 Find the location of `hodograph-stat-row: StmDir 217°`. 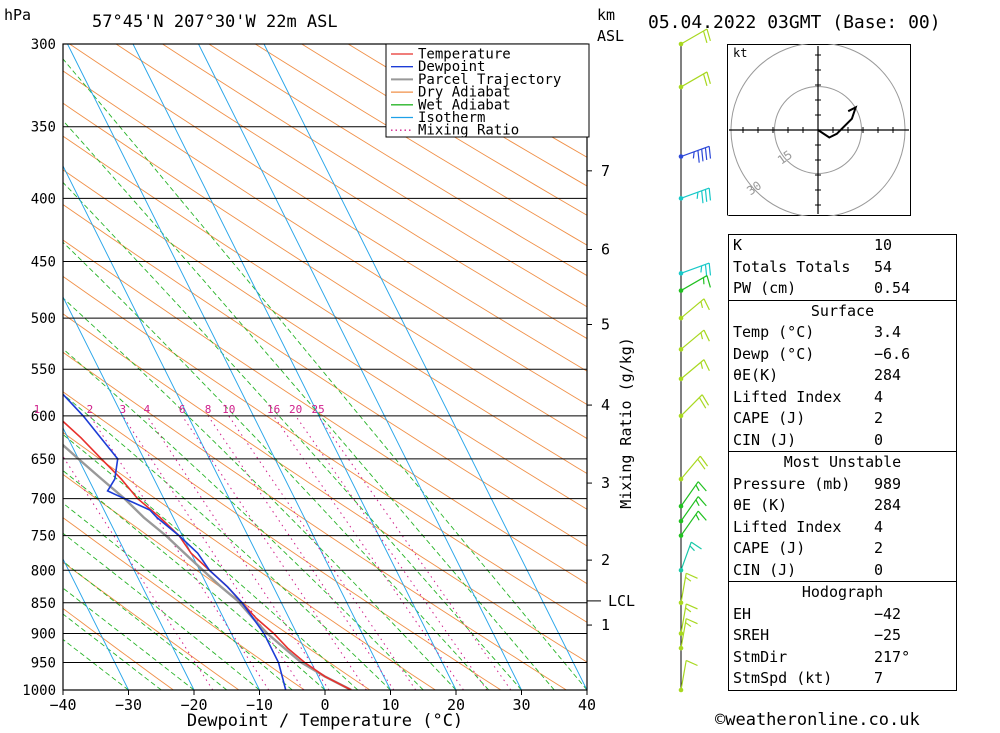

hodograph-stat-row: StmDir 217° is located at coordinates (842, 658).